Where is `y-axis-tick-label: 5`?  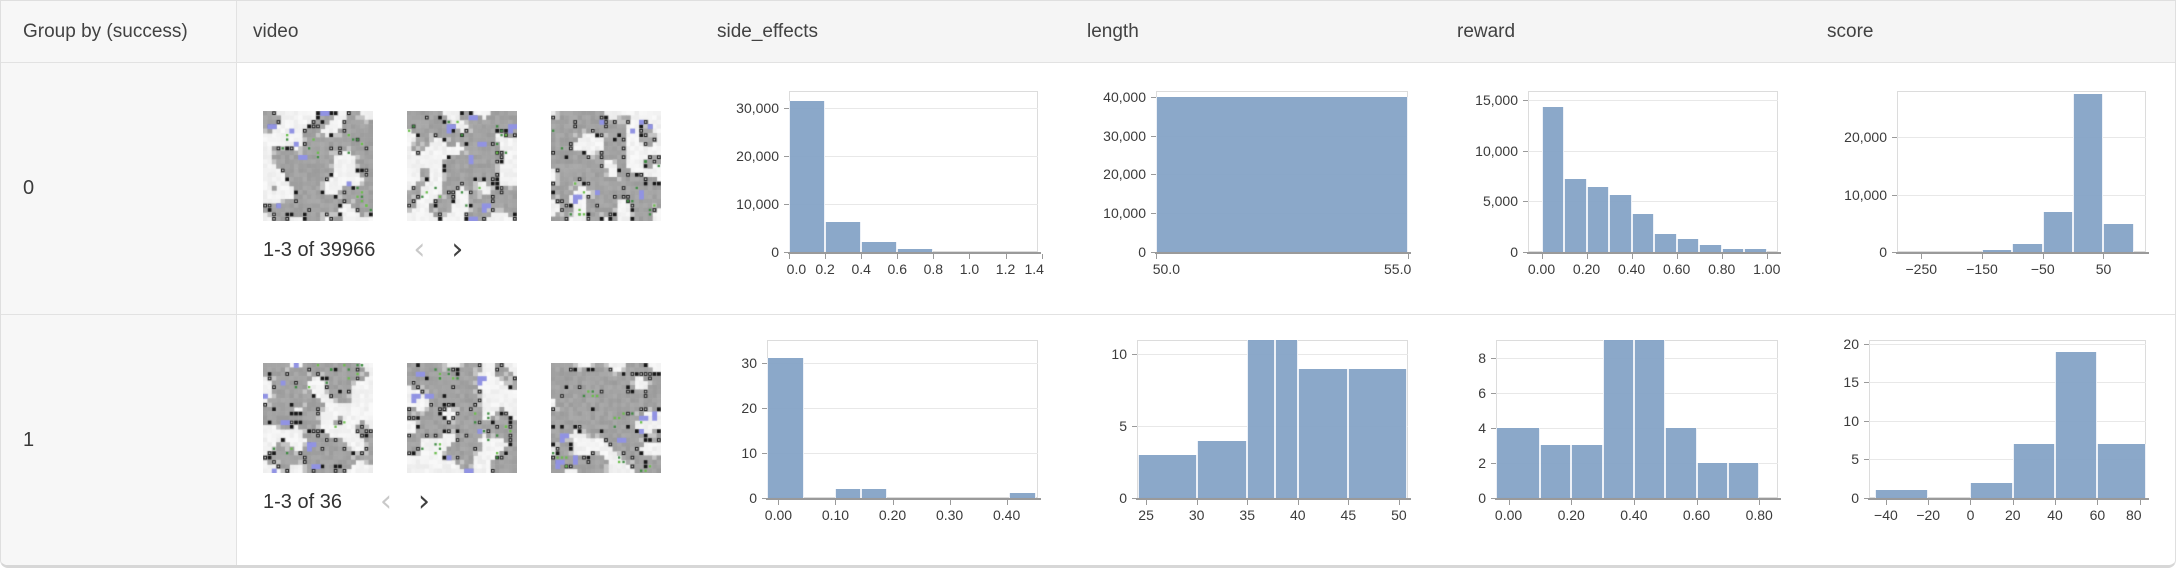
y-axis-tick-label: 5 is located at coordinates (1123, 426).